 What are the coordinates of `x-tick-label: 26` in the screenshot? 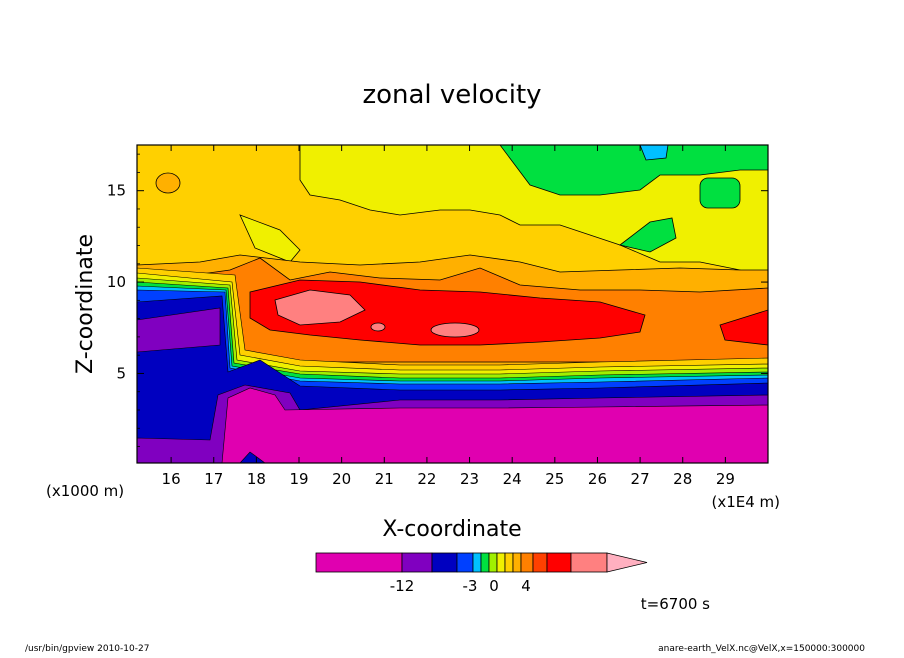 It's located at (597, 479).